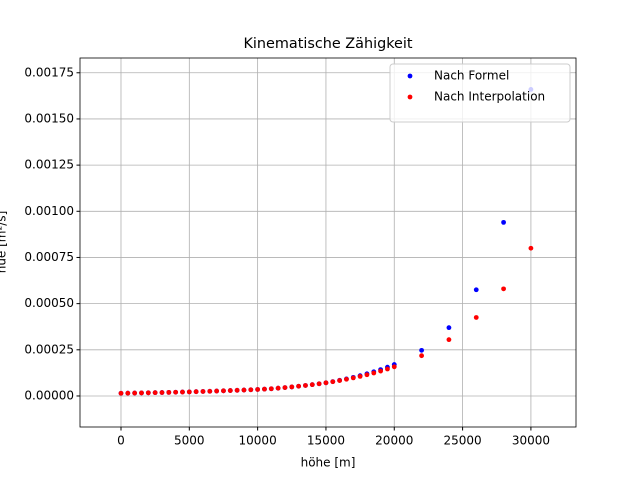 This screenshot has height=480, width=640. What do you see at coordinates (49, 72) in the screenshot?
I see `y-tick-label: 0.00175` at bounding box center [49, 72].